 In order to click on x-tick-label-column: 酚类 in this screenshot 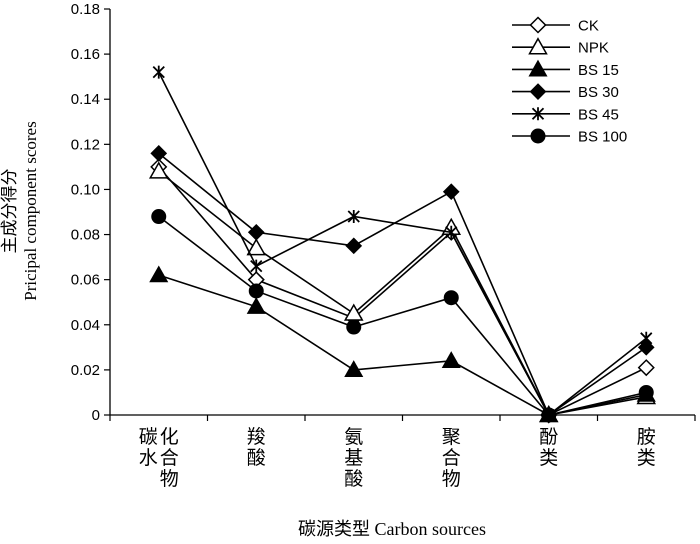, I will do `click(548, 447)`.